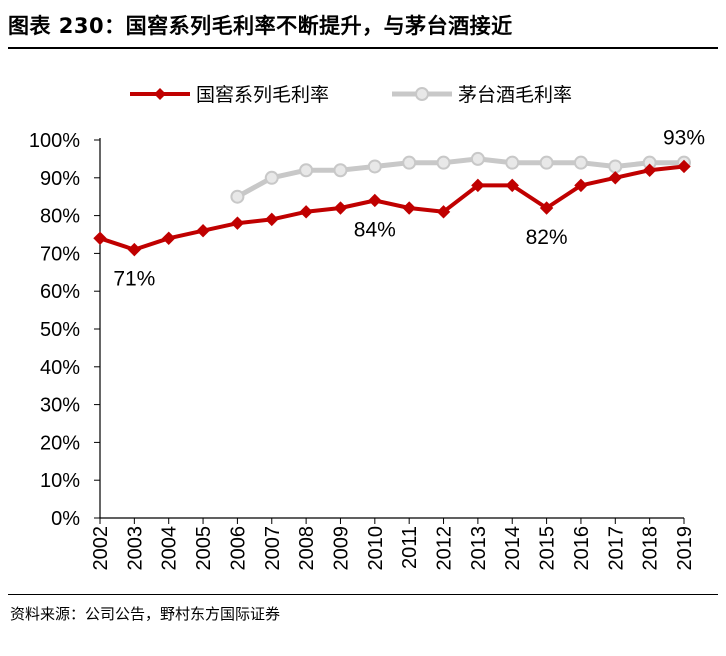 The image size is (726, 656). What do you see at coordinates (363, 594) in the screenshot?
I see `footer-divider` at bounding box center [363, 594].